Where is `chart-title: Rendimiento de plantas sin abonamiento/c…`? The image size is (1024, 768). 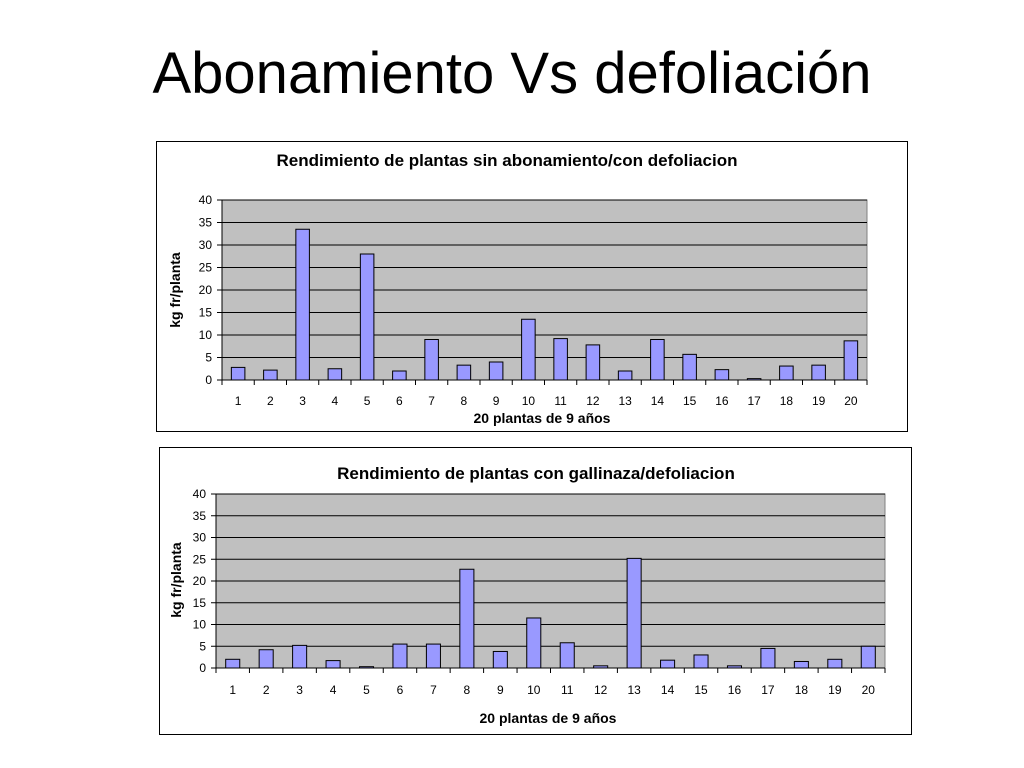
chart-title: Rendimiento de plantas sin abonamiento/c… is located at coordinates (507, 160).